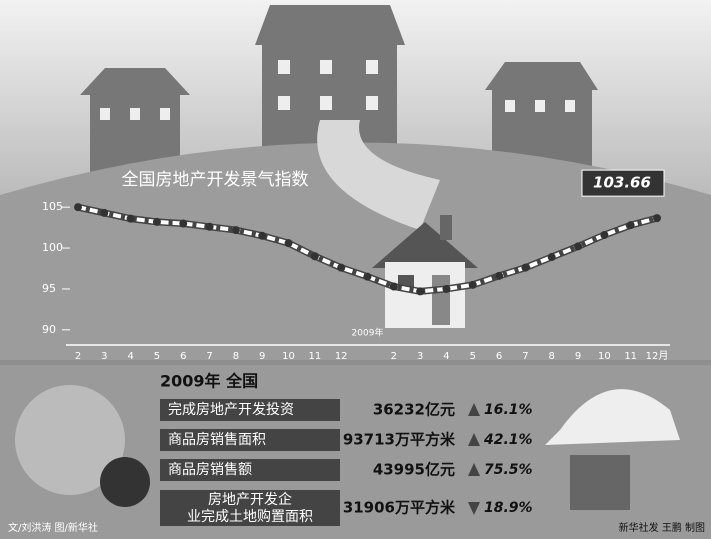  What do you see at coordinates (52, 247) in the screenshot?
I see `y-tick-label: 100` at bounding box center [52, 247].